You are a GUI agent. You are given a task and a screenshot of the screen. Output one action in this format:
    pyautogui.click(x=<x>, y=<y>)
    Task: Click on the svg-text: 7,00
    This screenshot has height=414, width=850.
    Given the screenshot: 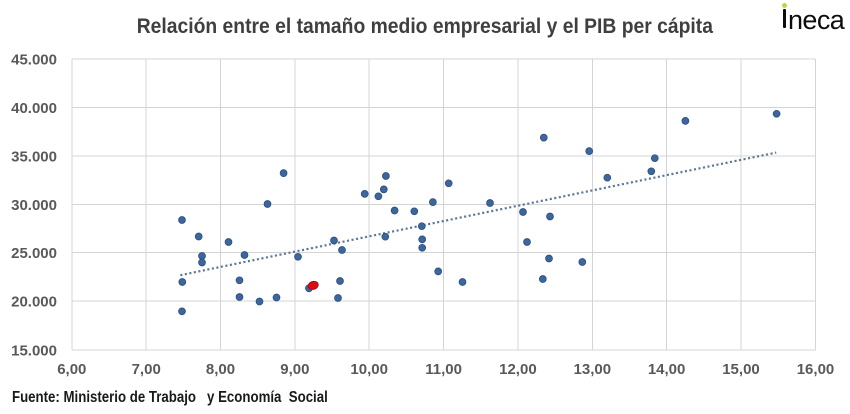 What is the action you would take?
    pyautogui.click(x=146, y=369)
    